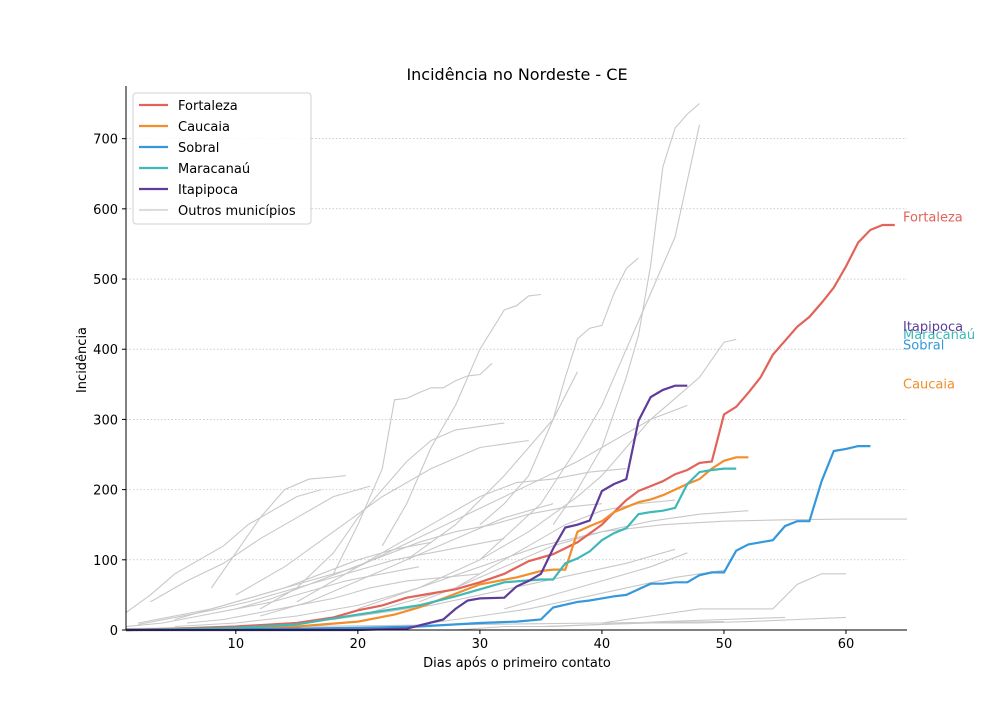 The width and height of the screenshot is (1008, 720). I want to click on legend-entry: Fortaleza, so click(208, 106).